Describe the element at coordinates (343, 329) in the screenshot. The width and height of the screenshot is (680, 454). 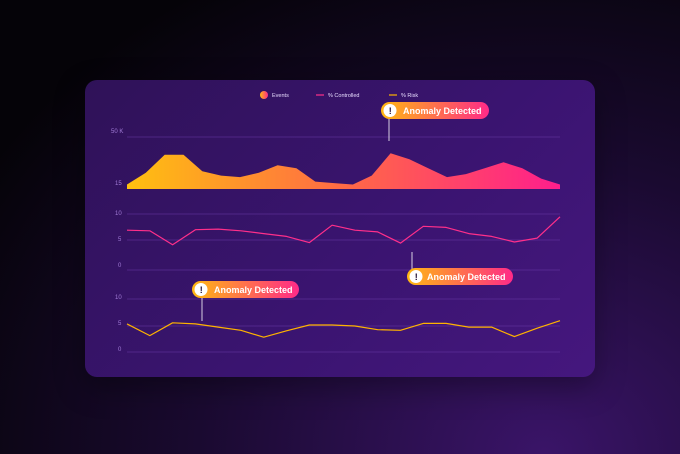
I see `risk-line` at that location.